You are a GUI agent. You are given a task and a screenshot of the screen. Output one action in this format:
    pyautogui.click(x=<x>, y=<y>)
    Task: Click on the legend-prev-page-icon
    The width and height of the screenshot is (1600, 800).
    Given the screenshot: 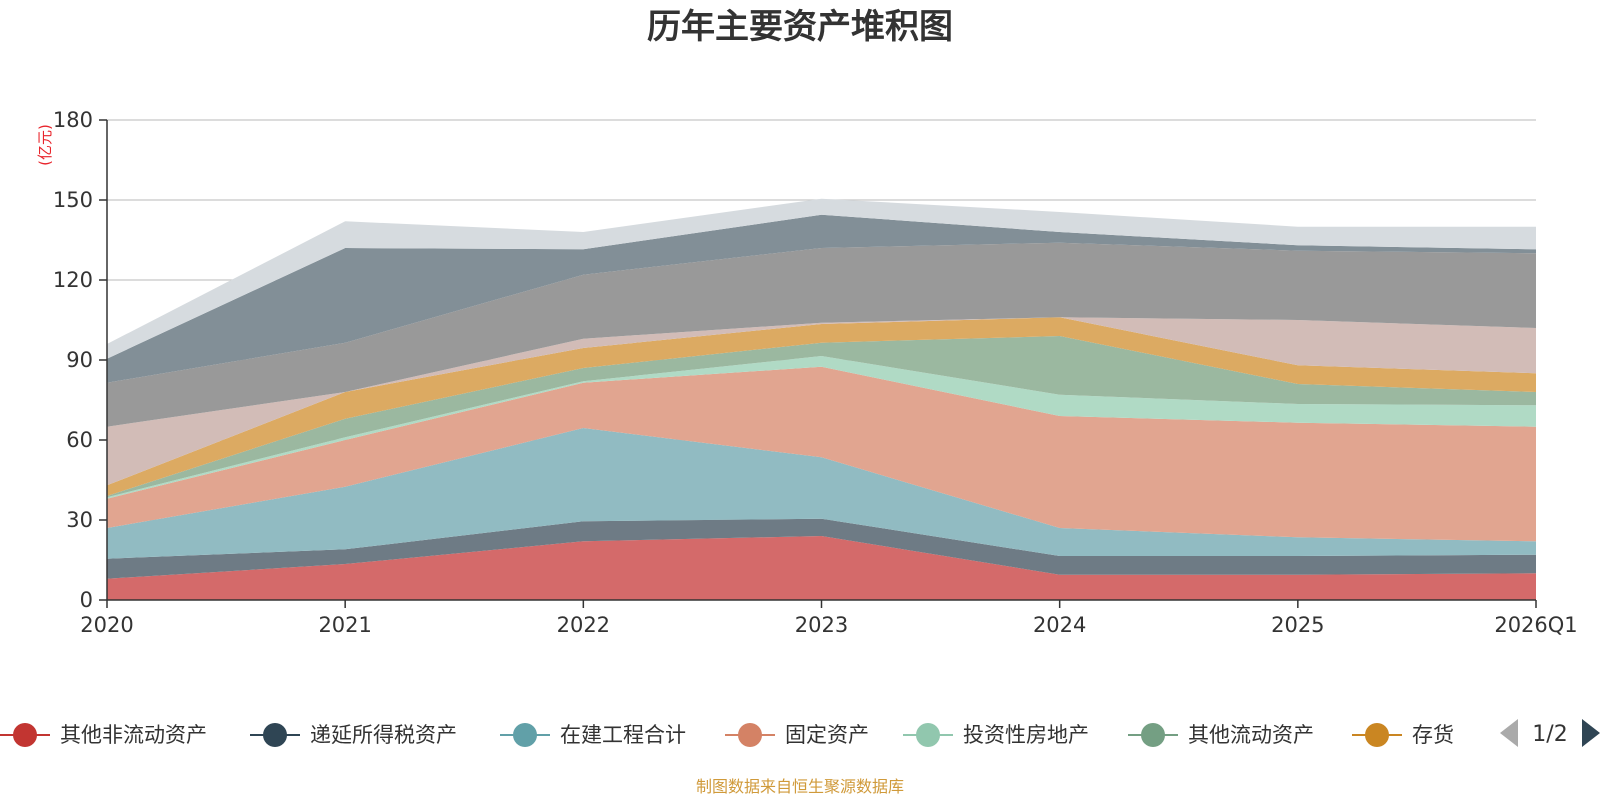 What is the action you would take?
    pyautogui.click(x=1509, y=733)
    